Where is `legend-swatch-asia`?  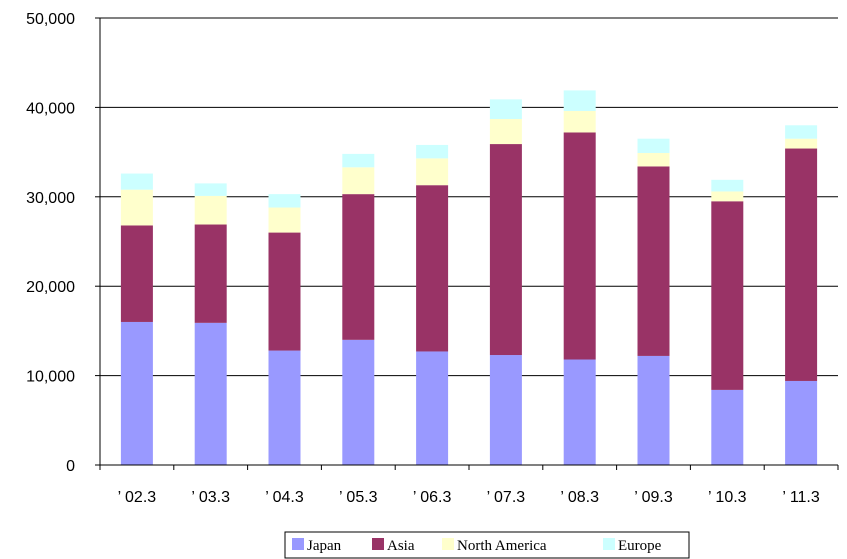
legend-swatch-asia is located at coordinates (378, 544).